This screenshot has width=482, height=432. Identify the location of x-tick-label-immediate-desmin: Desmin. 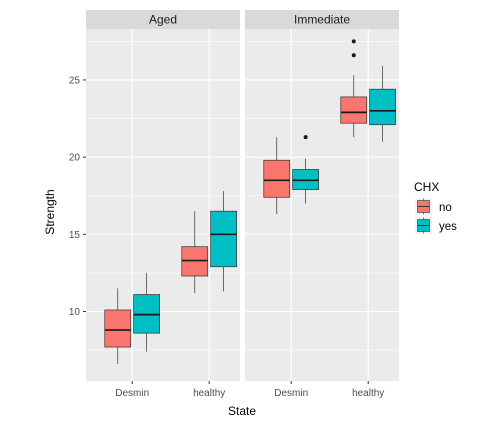
(291, 393).